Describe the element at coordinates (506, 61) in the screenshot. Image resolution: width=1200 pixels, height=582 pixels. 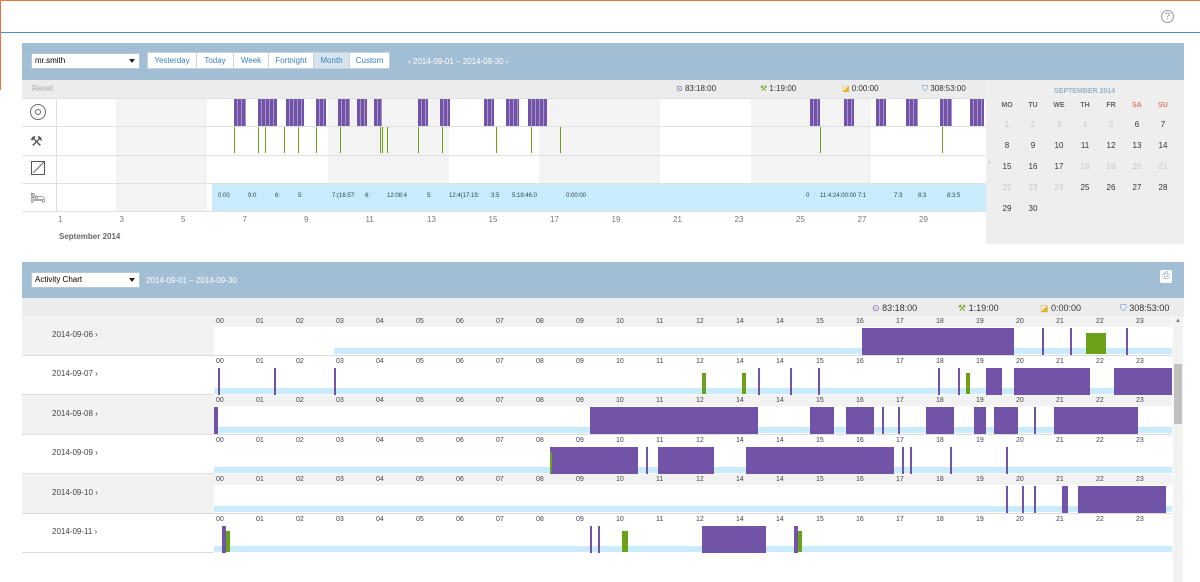
I see `next-arrow-icon: ›` at that location.